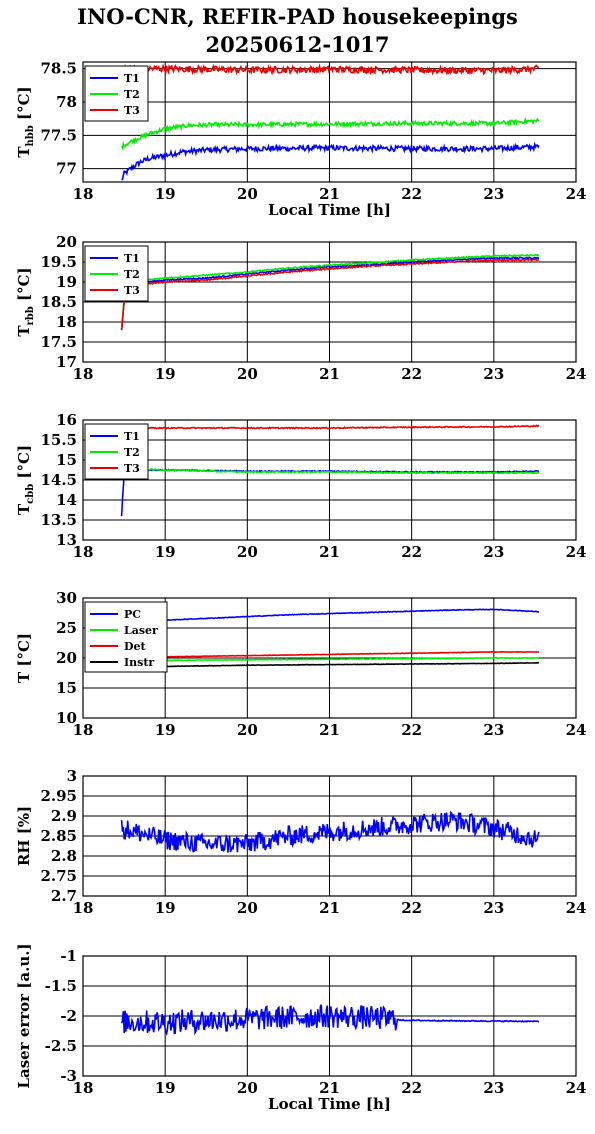 The height and width of the screenshot is (1134, 595). I want to click on y-tick-label: 10, so click(66, 718).